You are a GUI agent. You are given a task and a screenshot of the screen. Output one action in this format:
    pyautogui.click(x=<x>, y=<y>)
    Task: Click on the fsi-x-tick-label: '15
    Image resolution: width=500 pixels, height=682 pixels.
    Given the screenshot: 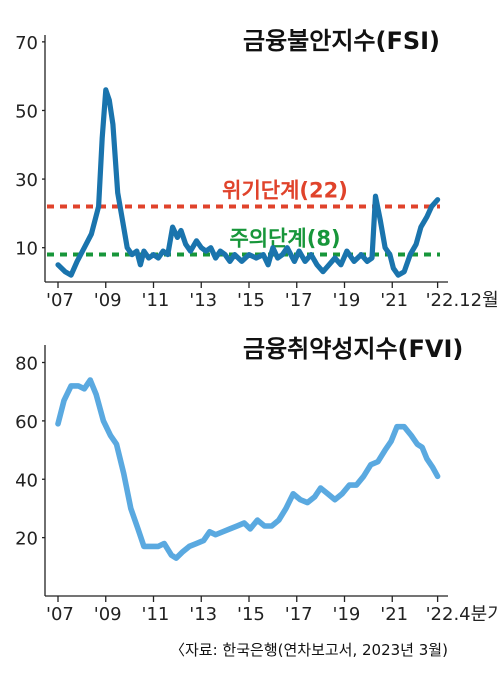 What is the action you would take?
    pyautogui.click(x=251, y=300)
    